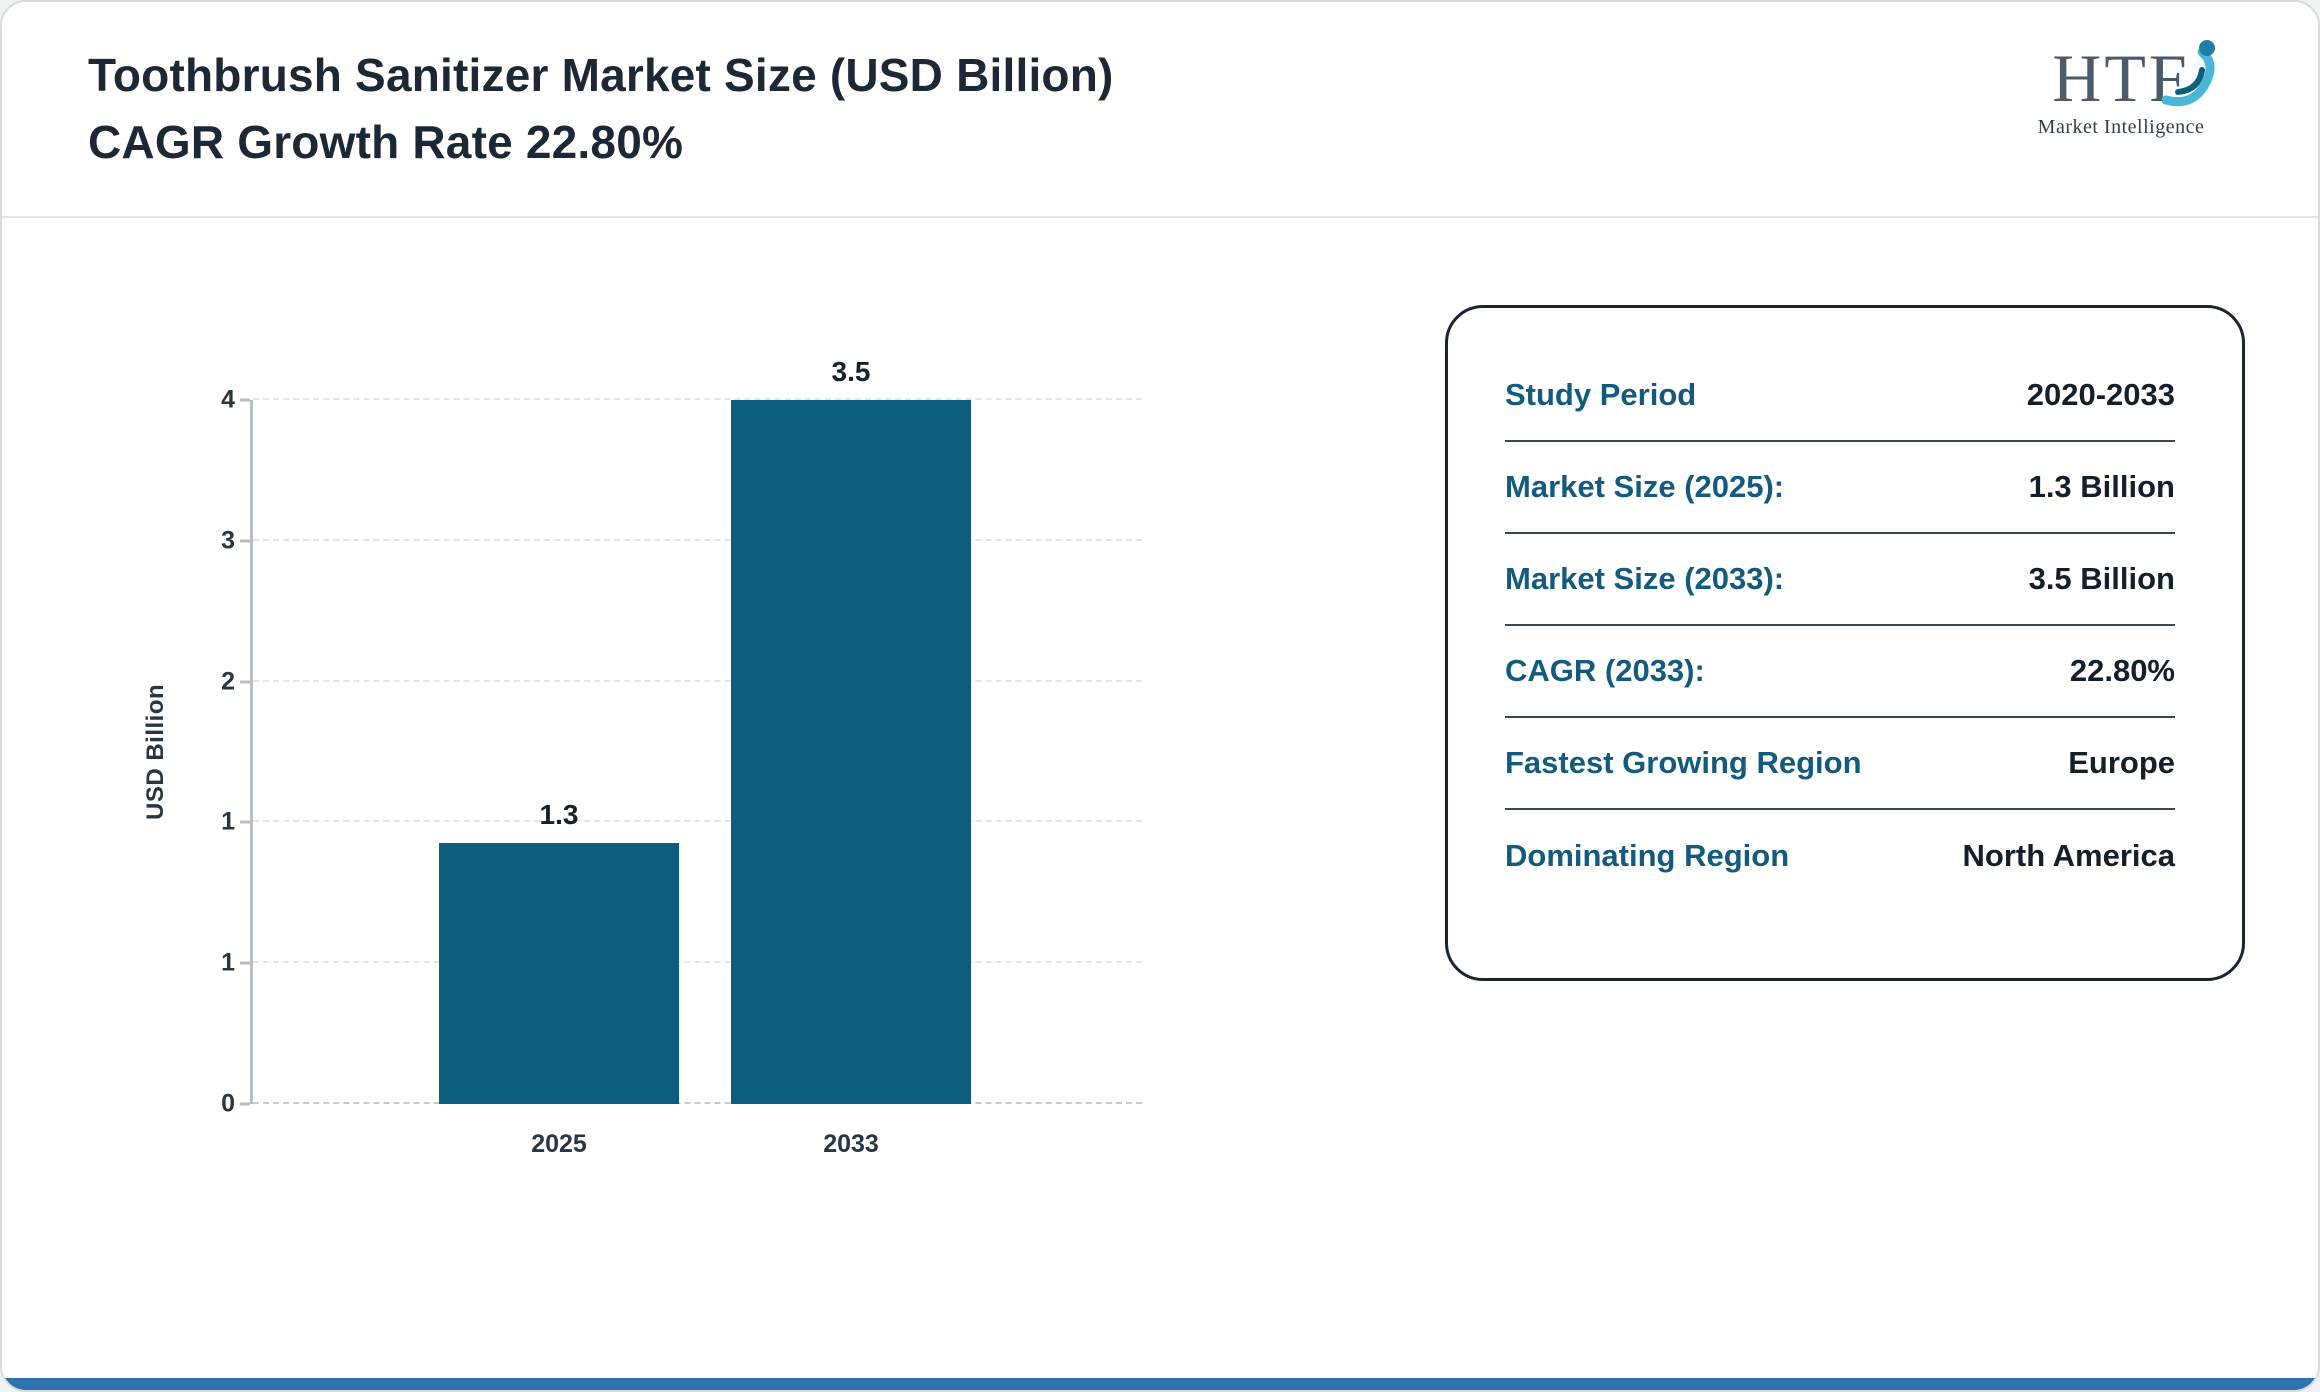  Describe the element at coordinates (1840, 396) in the screenshot. I see `summary-row-study-period: Study Period 2020-2033` at that location.